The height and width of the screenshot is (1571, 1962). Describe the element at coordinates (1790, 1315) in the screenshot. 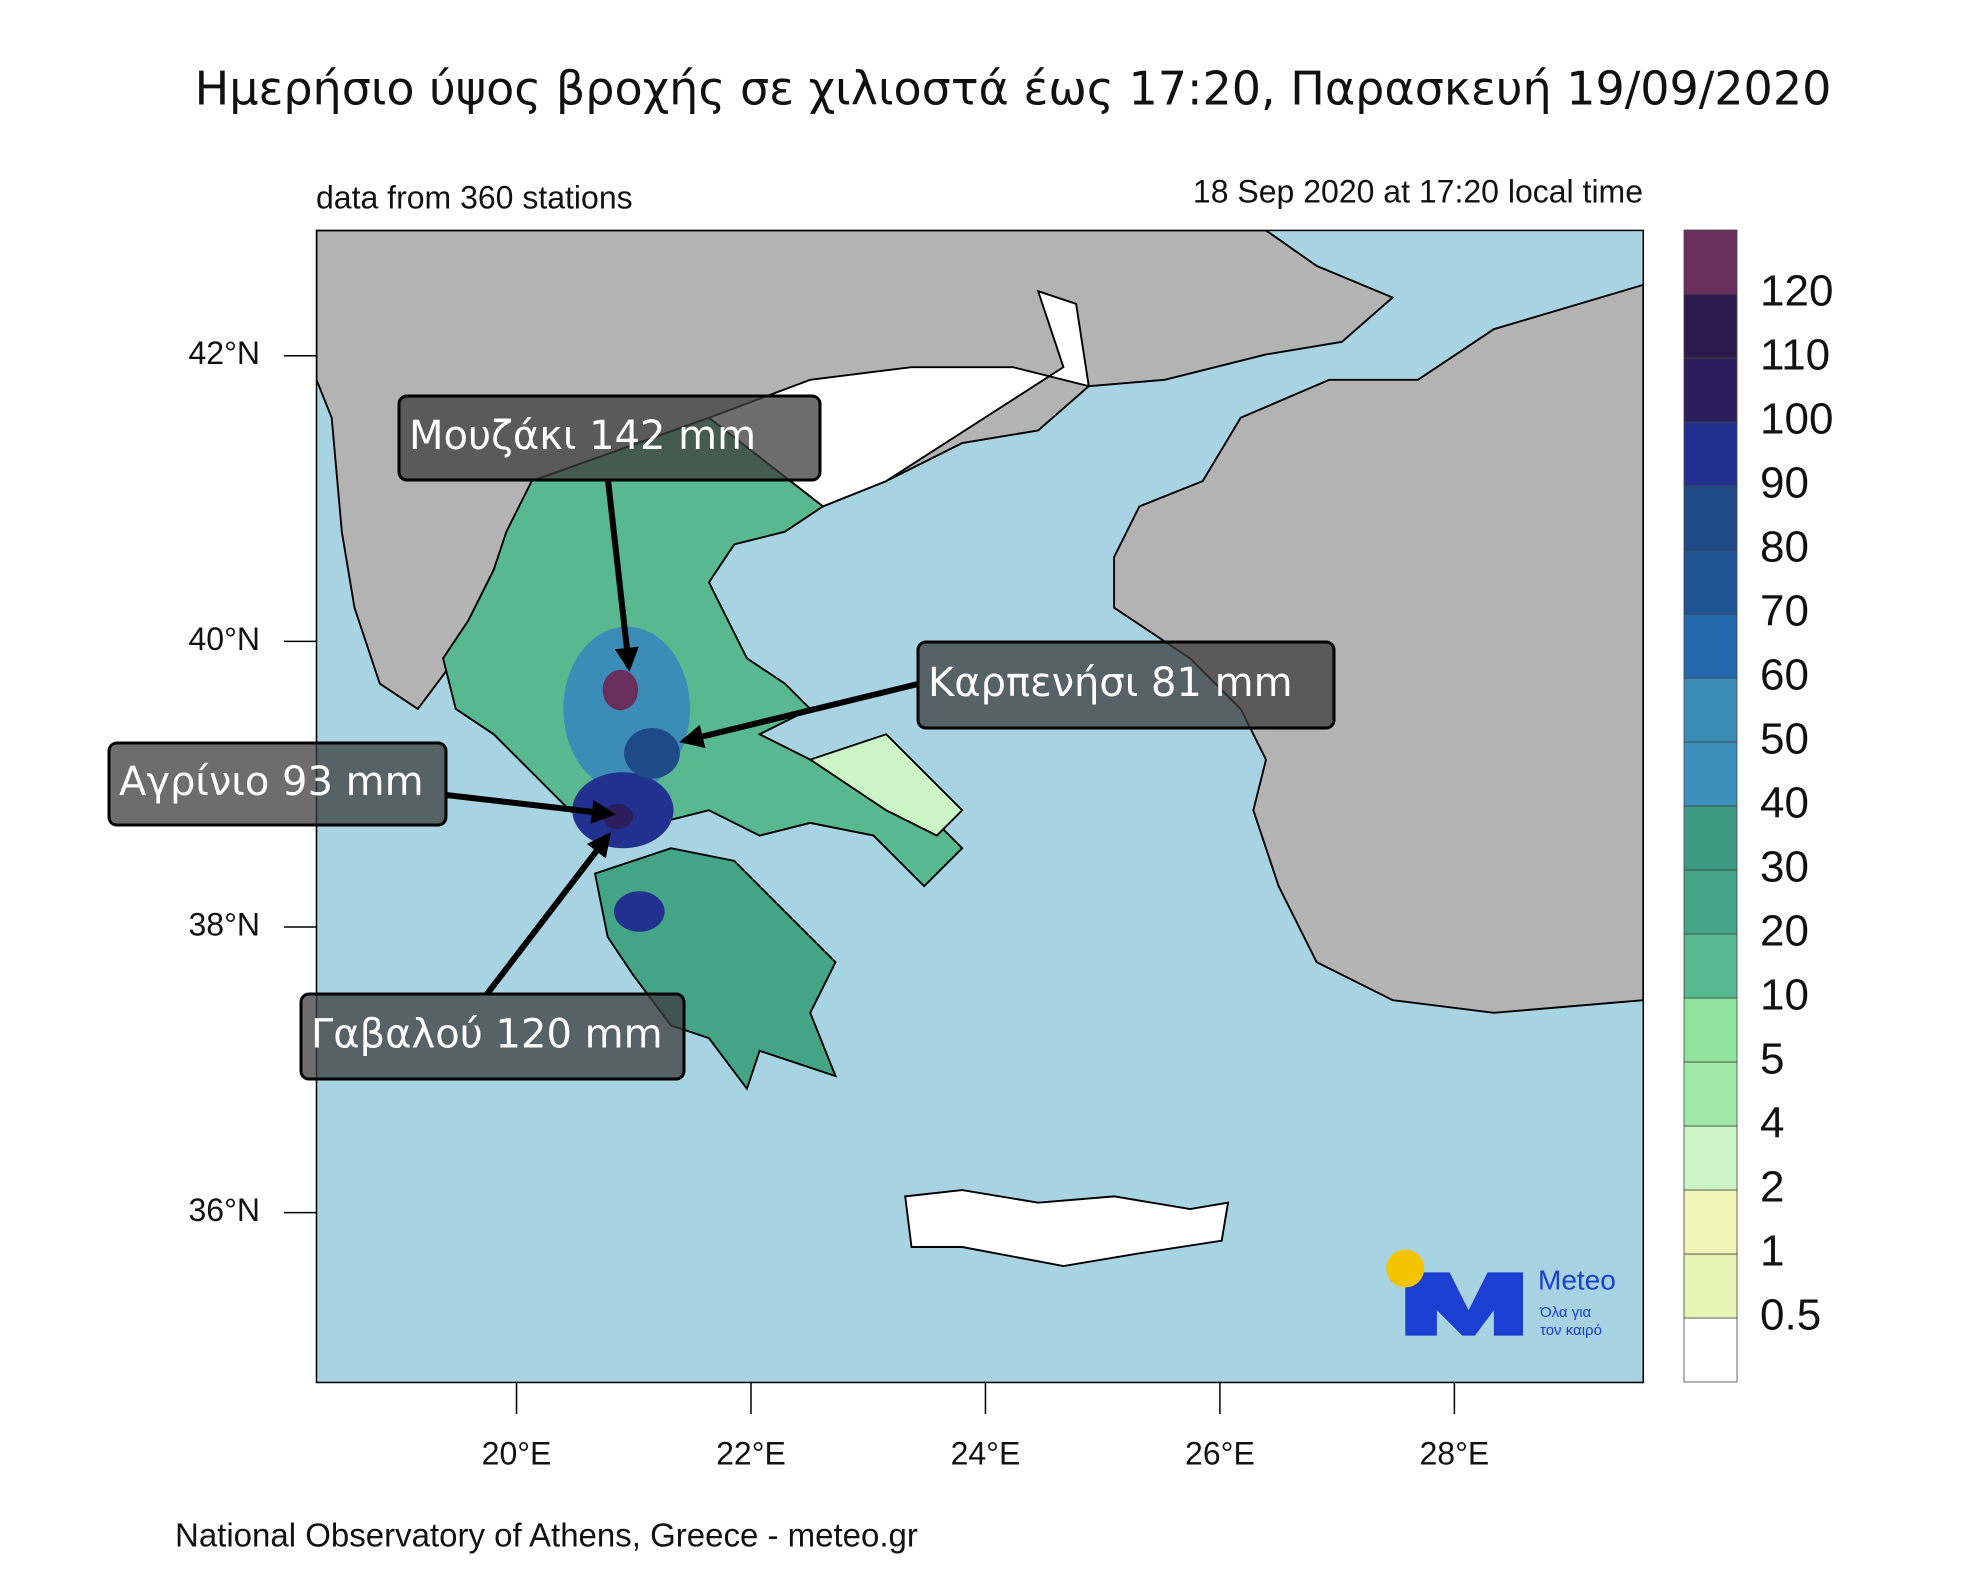

I see `colorbar-label: 0.5` at that location.